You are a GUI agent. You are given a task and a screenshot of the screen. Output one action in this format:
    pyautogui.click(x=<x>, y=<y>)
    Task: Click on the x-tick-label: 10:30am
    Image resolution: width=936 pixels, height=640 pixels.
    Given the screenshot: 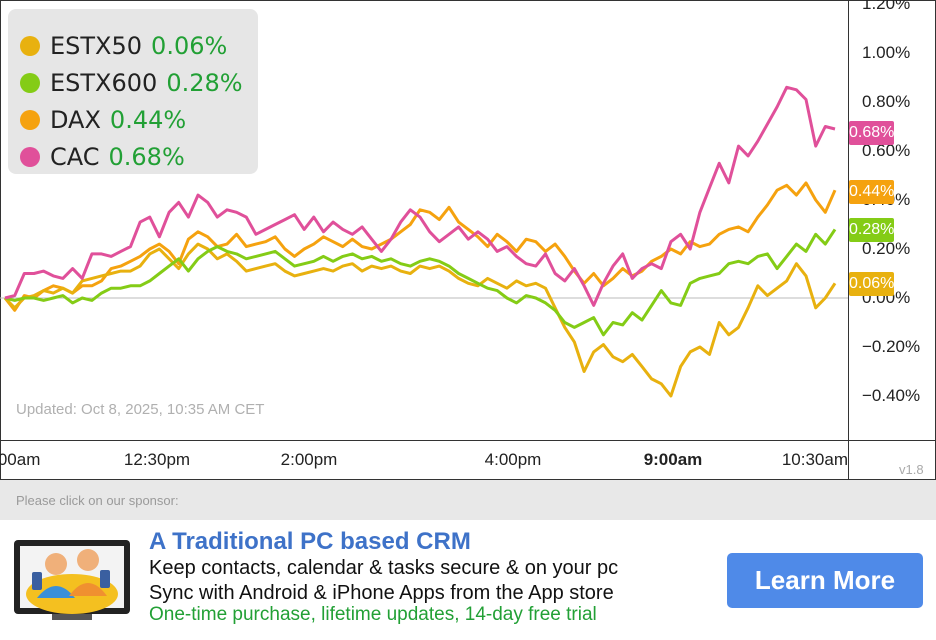 What is the action you would take?
    pyautogui.click(x=814, y=459)
    